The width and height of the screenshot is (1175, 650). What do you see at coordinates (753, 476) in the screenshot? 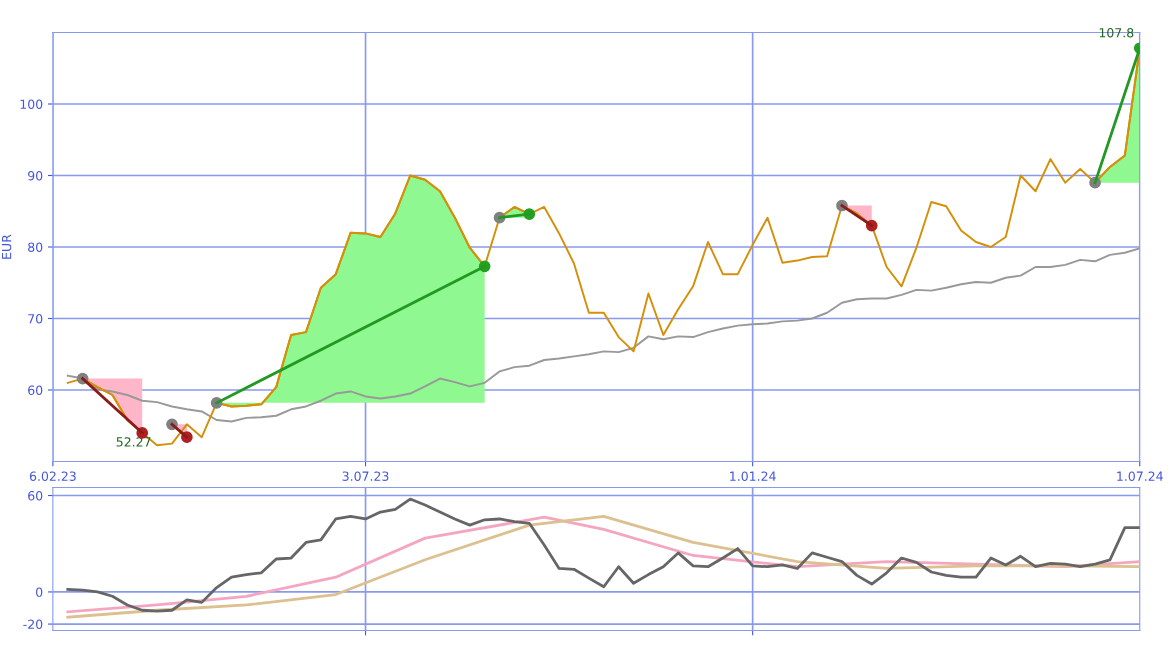
I see `x-tick-label: 1.01.24` at bounding box center [753, 476].